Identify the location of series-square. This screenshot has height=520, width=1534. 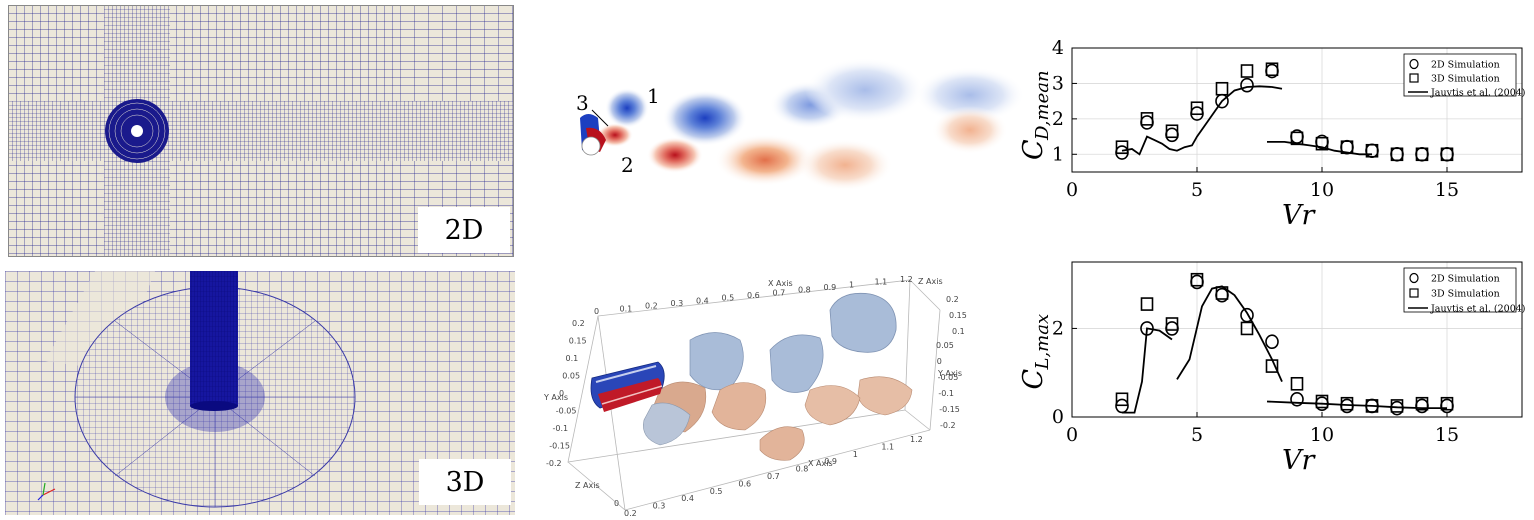
(1284, 342).